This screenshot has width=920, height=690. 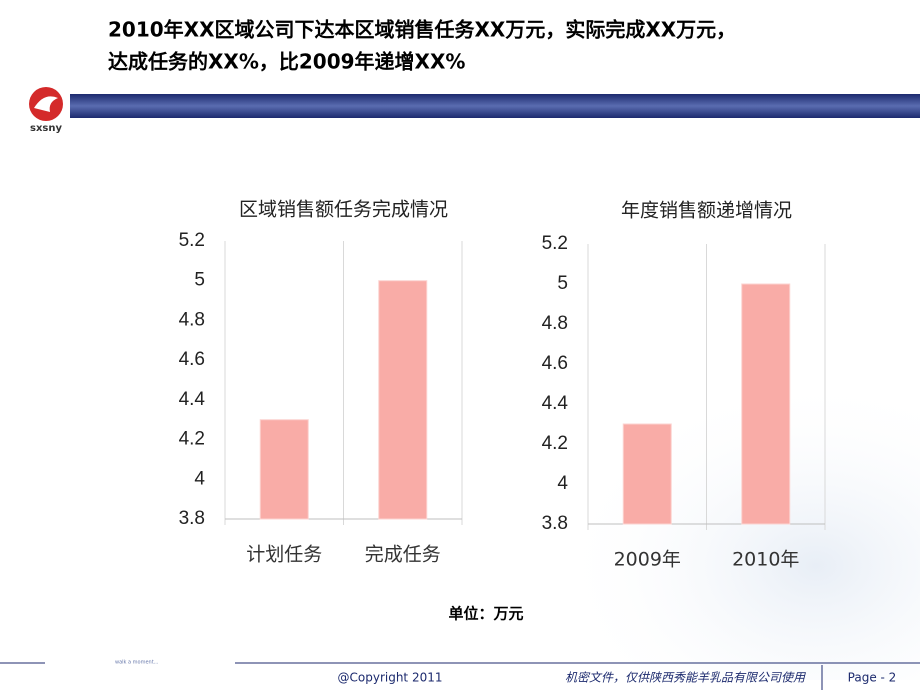 What do you see at coordinates (706, 211) in the screenshot?
I see `chart-title: 年度销售额递增情况` at bounding box center [706, 211].